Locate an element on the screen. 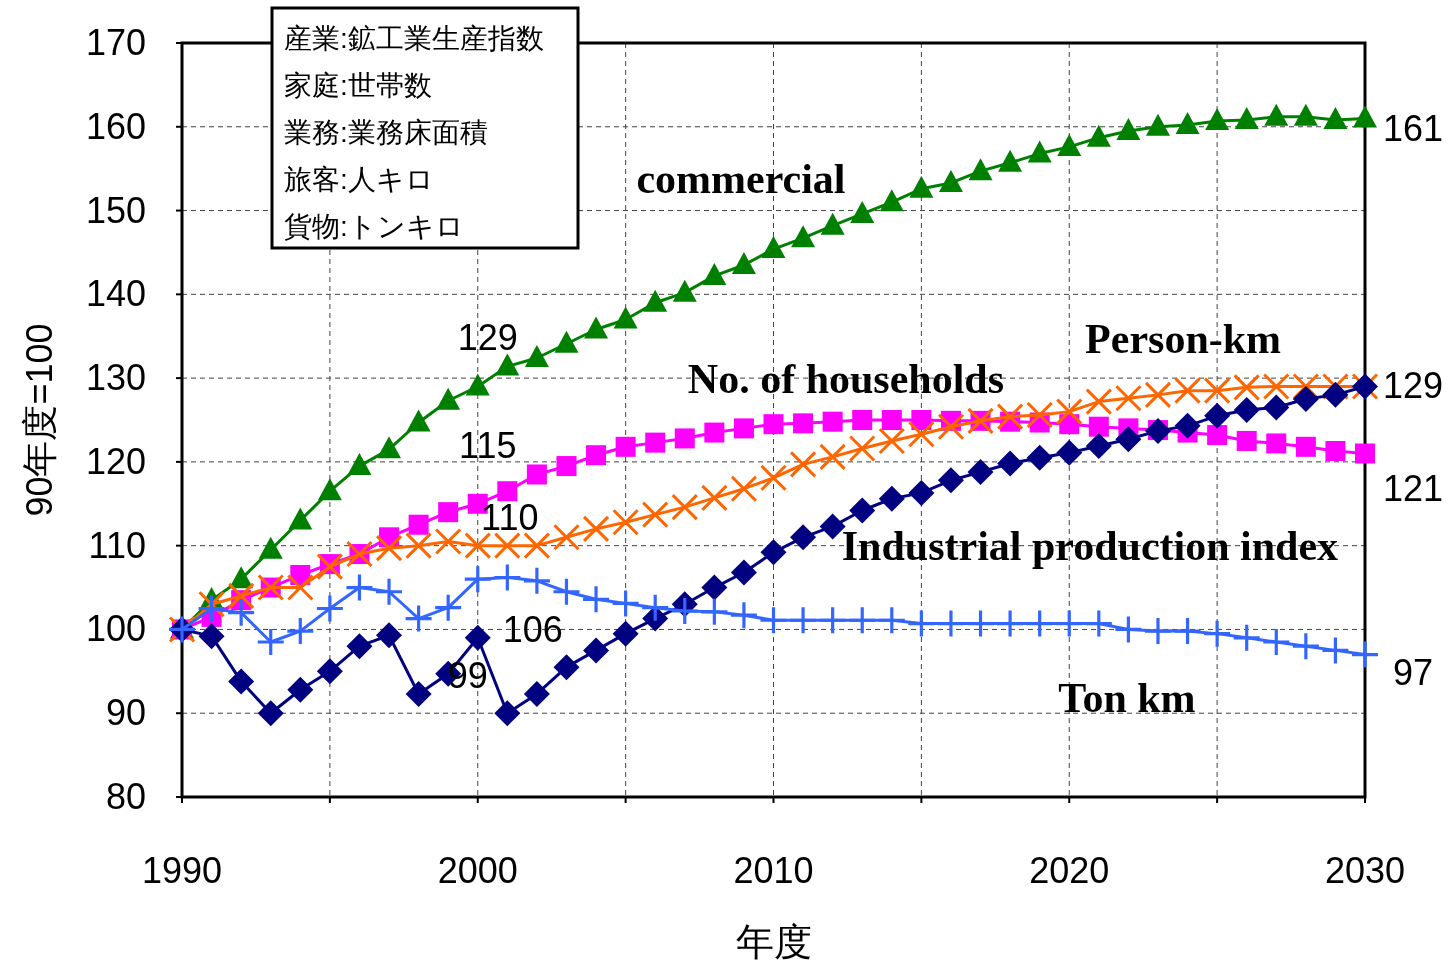 This screenshot has width=1450, height=966. annotation: 家庭:世帯数 is located at coordinates (358, 85).